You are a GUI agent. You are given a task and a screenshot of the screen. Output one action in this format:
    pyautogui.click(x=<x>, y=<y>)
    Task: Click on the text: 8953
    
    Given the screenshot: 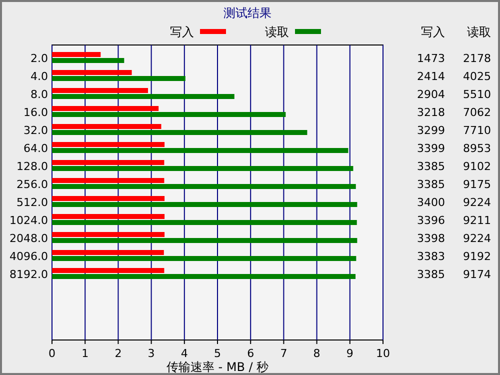 What is the action you would take?
    pyautogui.click(x=477, y=148)
    